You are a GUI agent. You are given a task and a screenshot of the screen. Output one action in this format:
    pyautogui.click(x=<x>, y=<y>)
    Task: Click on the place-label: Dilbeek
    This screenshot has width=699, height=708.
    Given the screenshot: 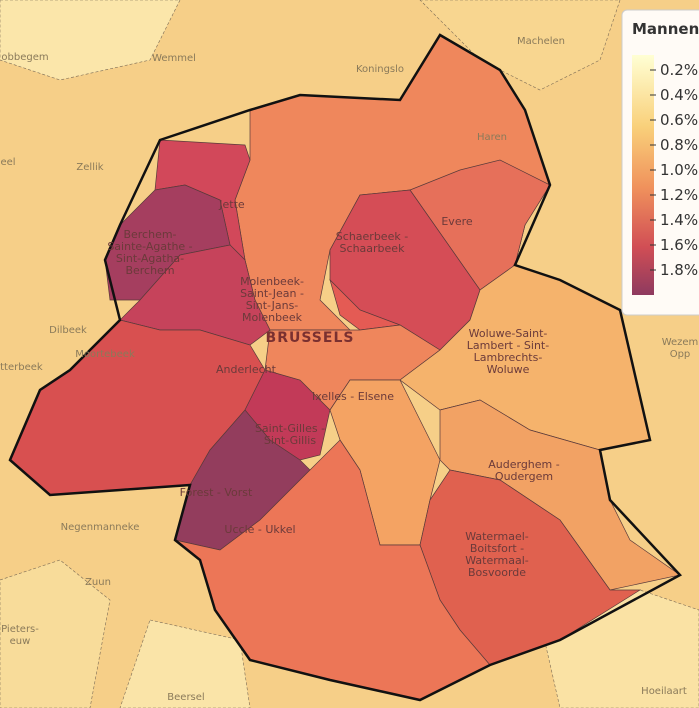 What is the action you would take?
    pyautogui.click(x=68, y=330)
    